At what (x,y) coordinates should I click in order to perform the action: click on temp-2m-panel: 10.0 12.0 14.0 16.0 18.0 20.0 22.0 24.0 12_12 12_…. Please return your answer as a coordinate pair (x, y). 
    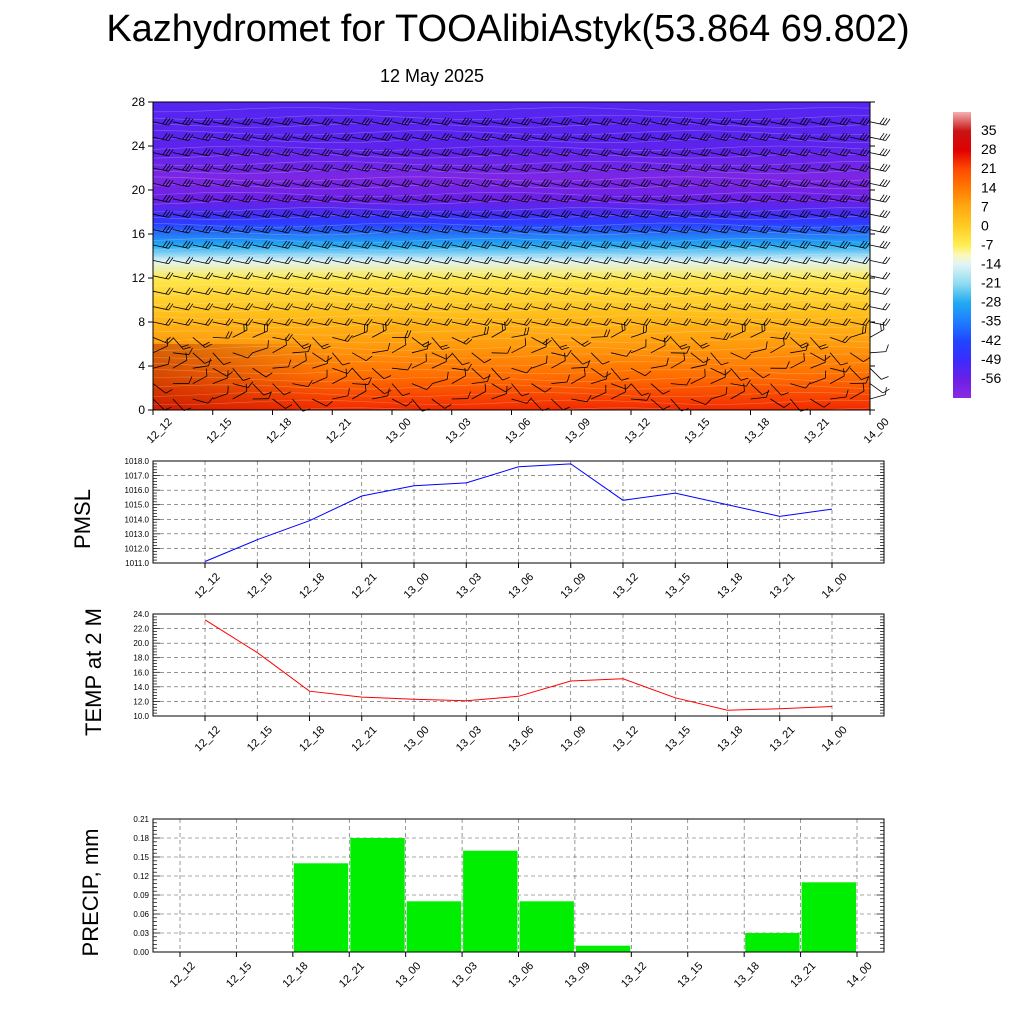
    Looking at the image, I should click on (483, 681).